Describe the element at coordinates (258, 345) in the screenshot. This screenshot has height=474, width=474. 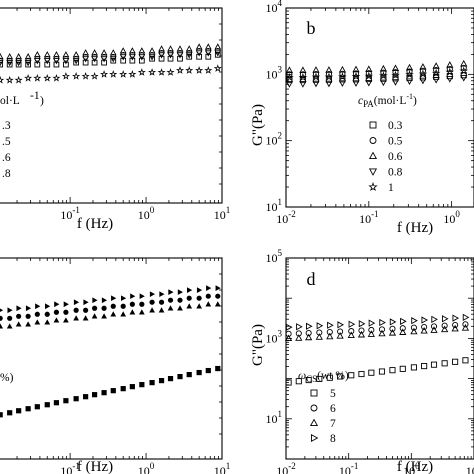
I see `y-axis-label: G"(Pa)` at that location.